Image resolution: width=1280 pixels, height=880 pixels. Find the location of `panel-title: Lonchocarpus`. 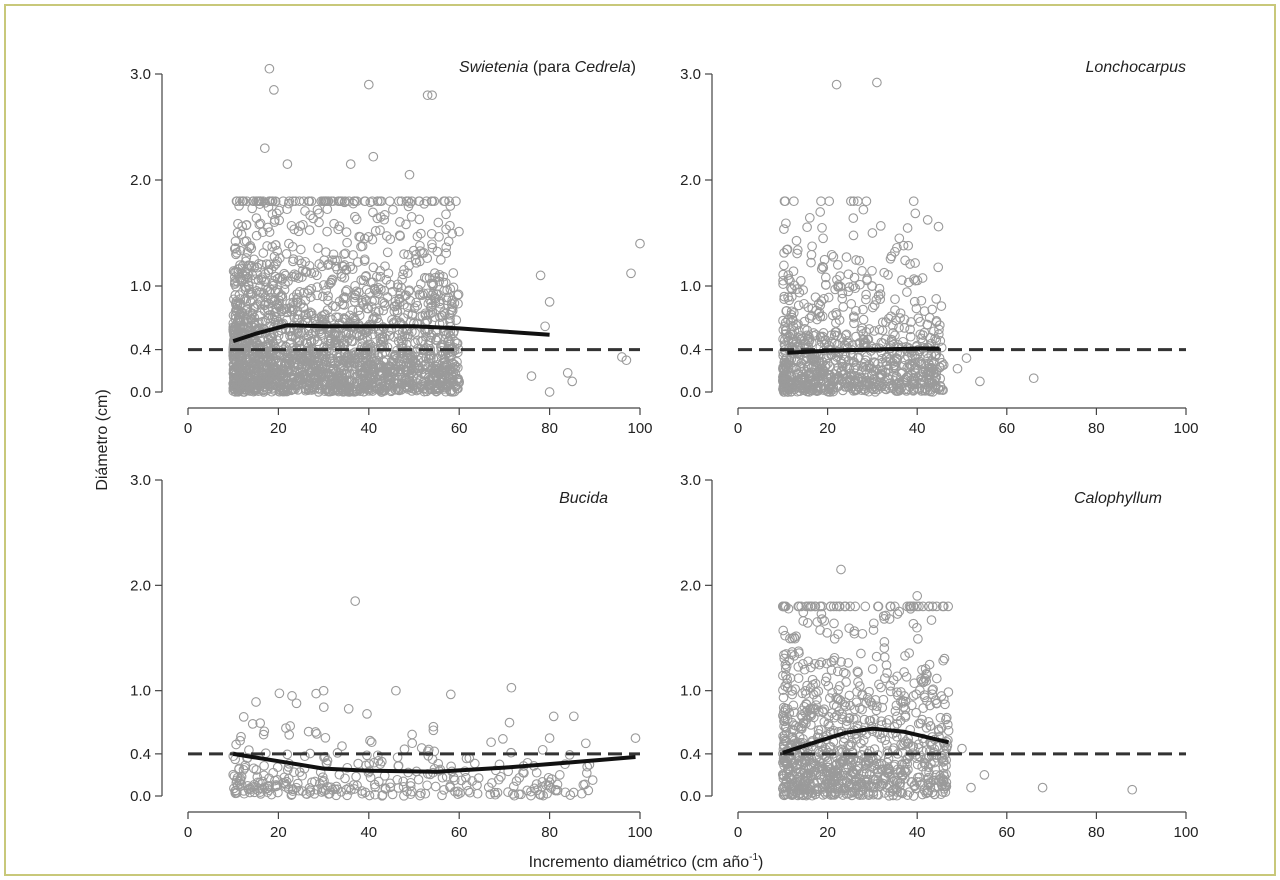

panel-title: Lonchocarpus is located at coordinates (1135, 67).